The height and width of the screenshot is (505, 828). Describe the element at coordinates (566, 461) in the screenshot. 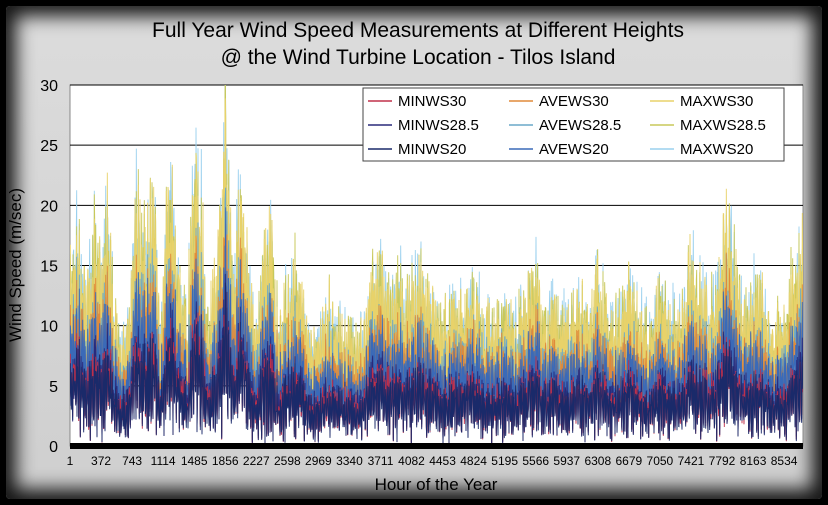

I see `x-tick-label: 5937` at that location.